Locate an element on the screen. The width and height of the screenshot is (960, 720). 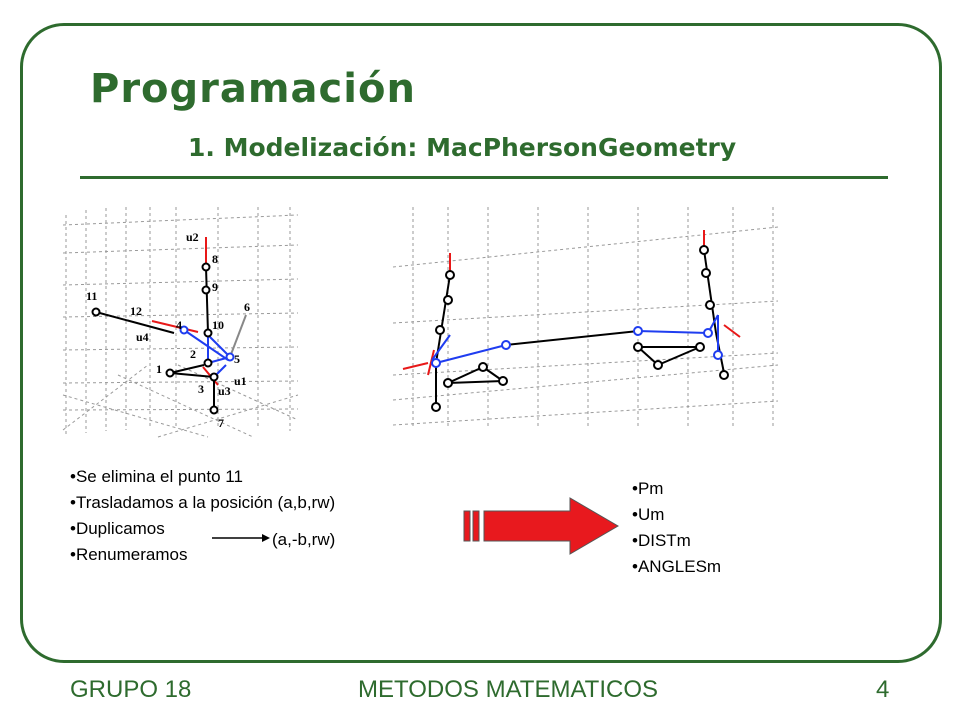
bullet-list-right: Pm Um DISTm ANGLESm is located at coordinates (676, 528).